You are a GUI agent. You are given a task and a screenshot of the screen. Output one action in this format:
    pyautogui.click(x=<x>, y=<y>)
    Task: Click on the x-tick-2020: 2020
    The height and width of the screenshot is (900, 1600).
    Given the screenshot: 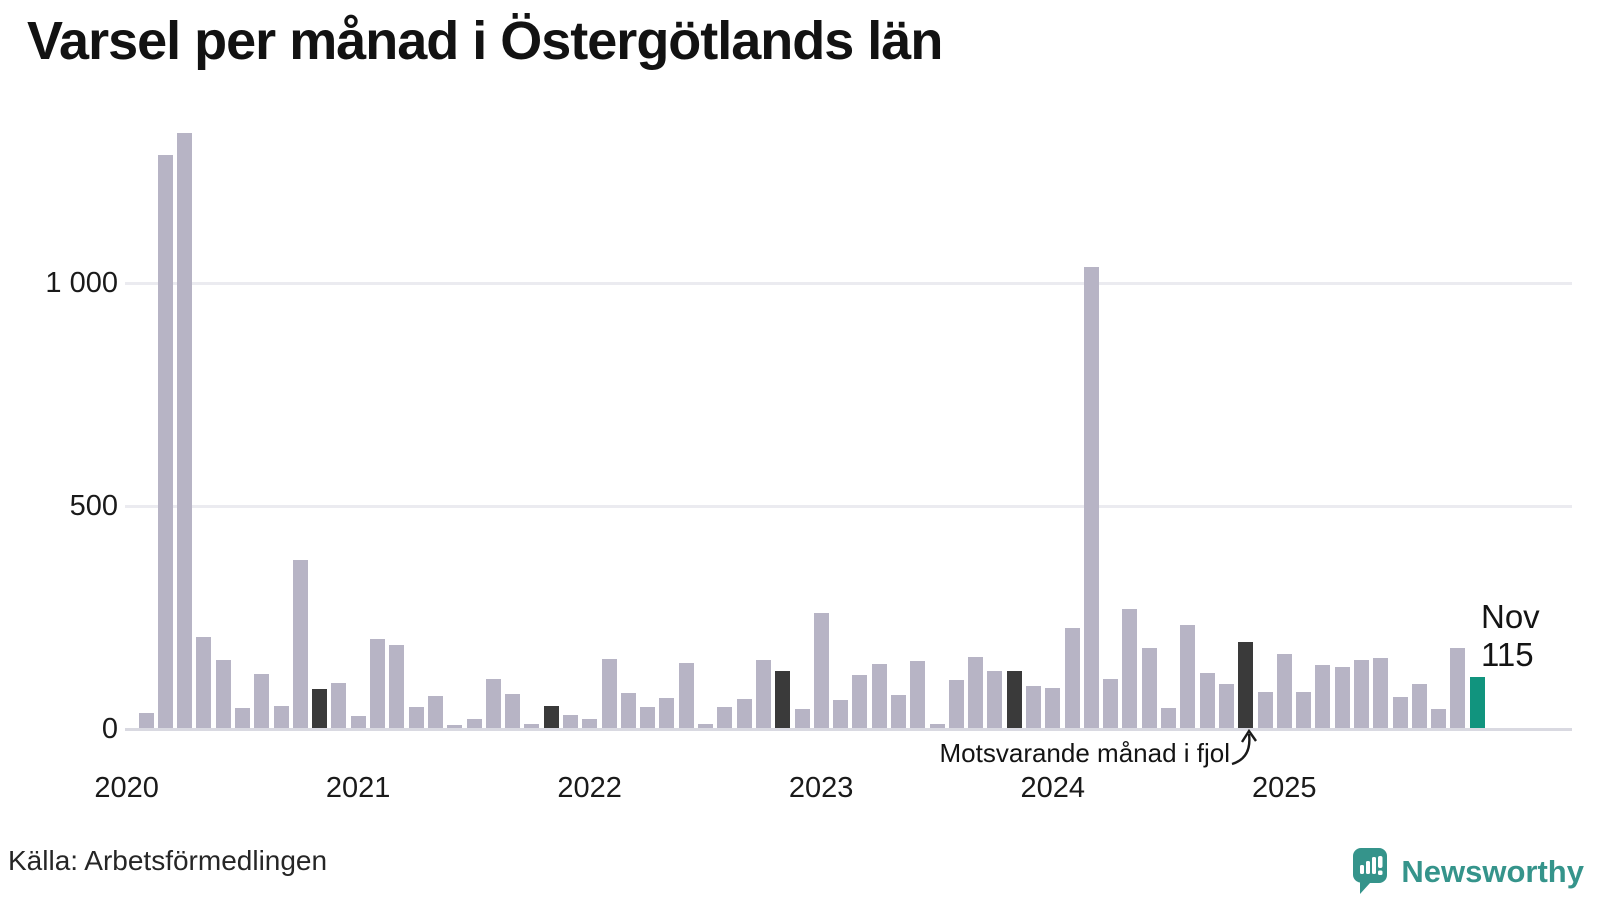 What is the action you would take?
    pyautogui.click(x=126, y=788)
    